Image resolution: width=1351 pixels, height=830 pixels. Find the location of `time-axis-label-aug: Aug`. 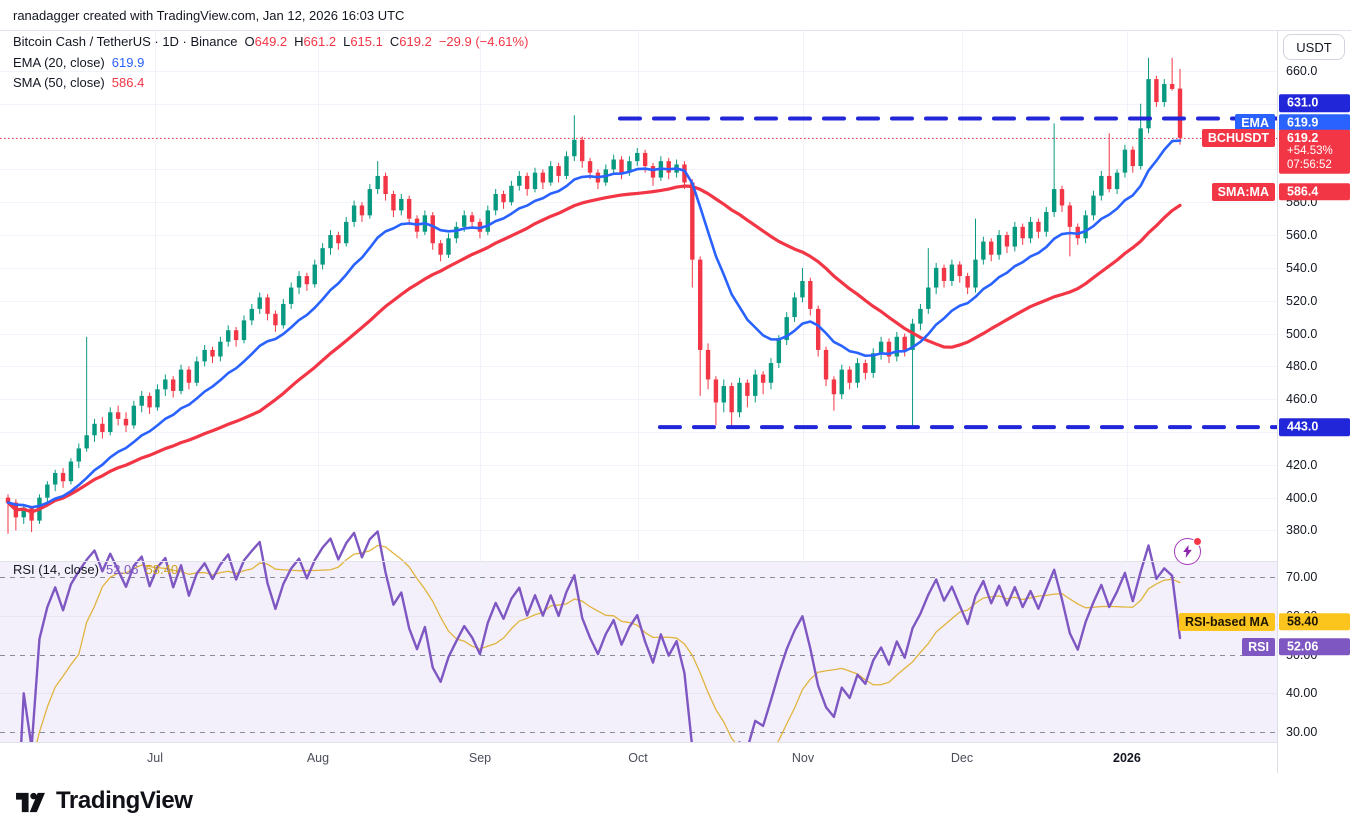

time-axis-label-aug: Aug is located at coordinates (318, 758).